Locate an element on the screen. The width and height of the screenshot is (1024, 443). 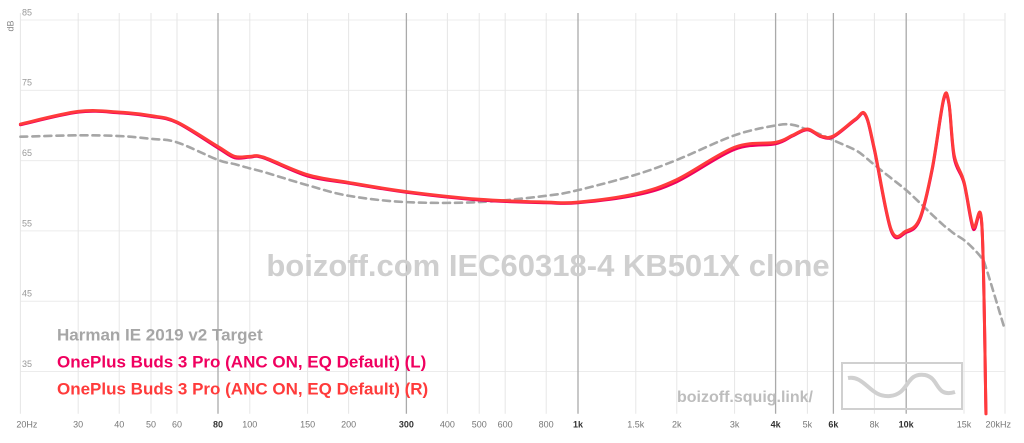
x-tick-label: 800 is located at coordinates (546, 424).